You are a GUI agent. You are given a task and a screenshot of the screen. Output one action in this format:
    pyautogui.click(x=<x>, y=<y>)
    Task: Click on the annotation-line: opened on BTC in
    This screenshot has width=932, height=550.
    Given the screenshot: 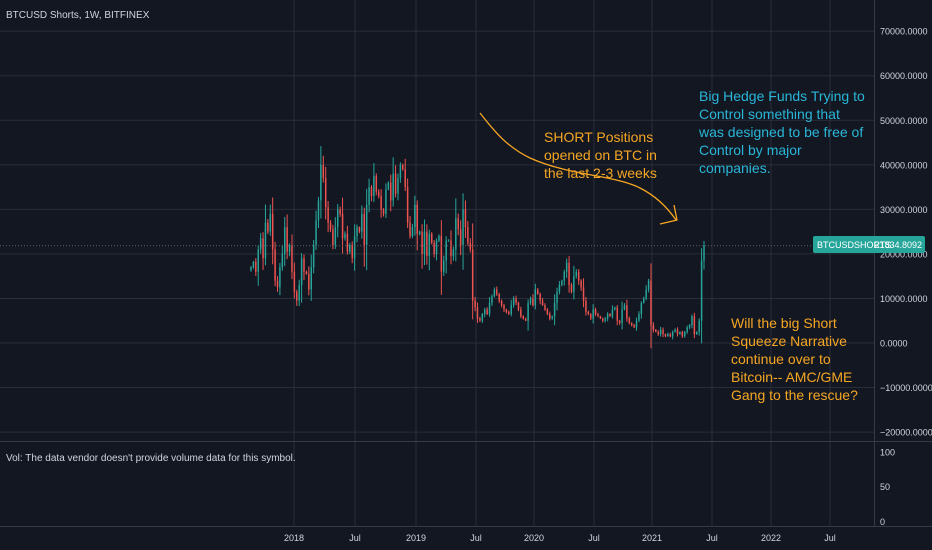 What is the action you would take?
    pyautogui.click(x=600, y=155)
    